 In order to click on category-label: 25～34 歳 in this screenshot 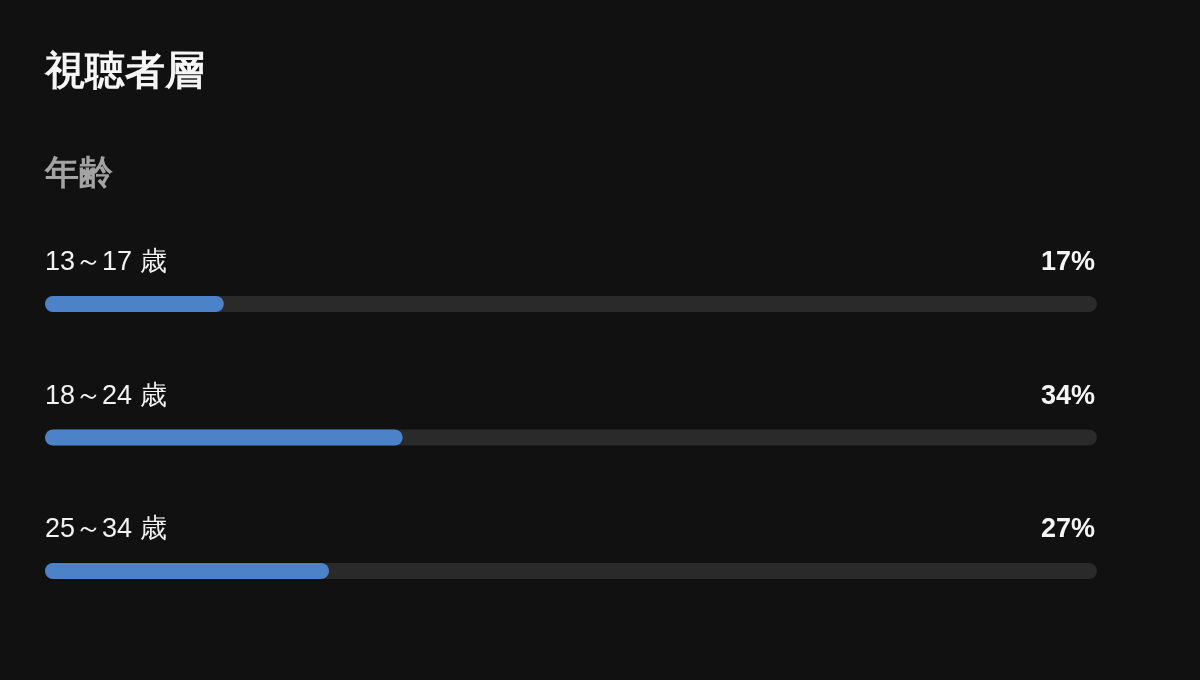, I will do `click(106, 528)`.